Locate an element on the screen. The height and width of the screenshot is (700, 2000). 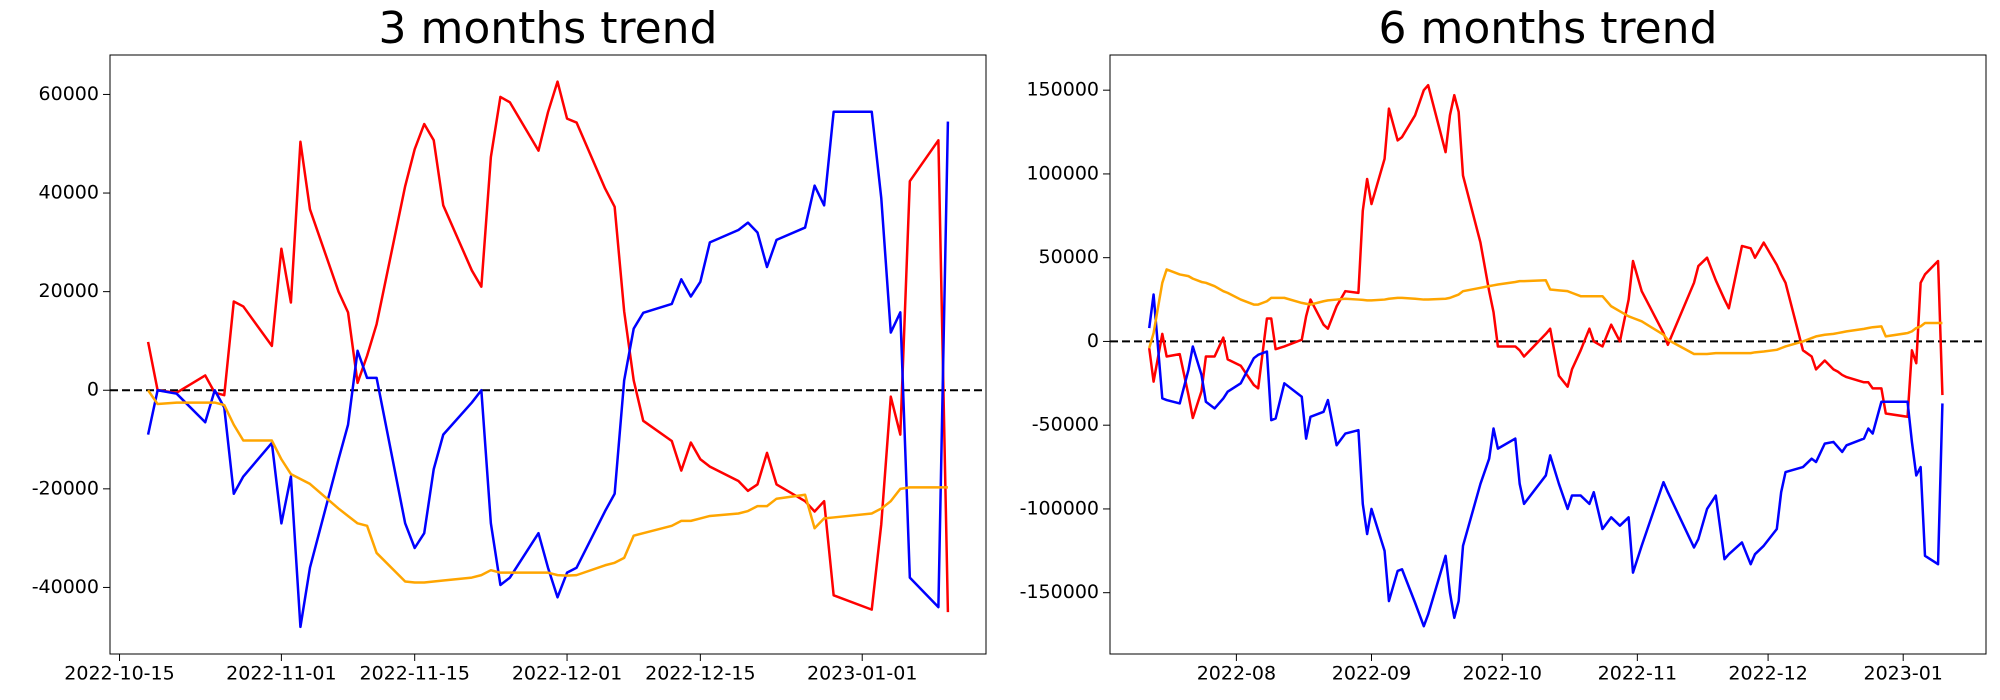
x-tick-label: 2022-11-01 is located at coordinates (281, 674).